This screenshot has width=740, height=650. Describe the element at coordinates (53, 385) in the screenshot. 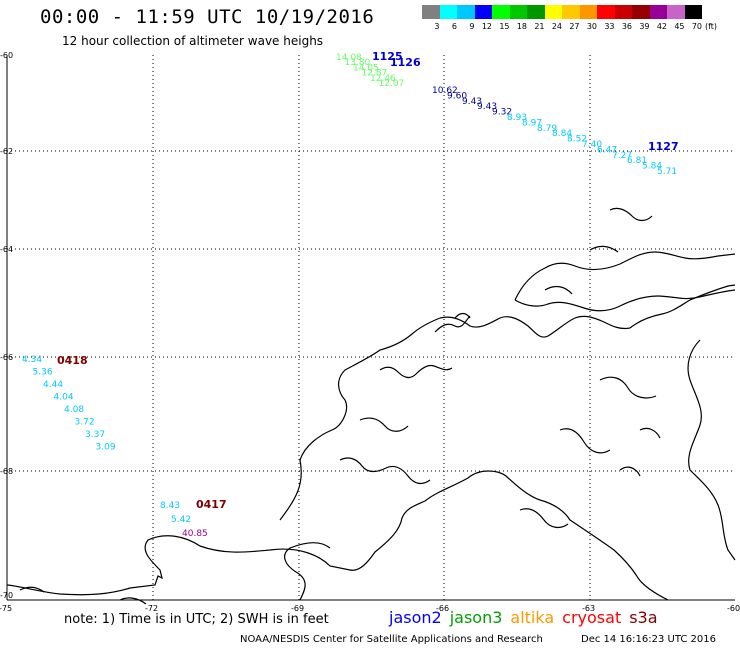

I see `wave-height-value: 4.44` at that location.